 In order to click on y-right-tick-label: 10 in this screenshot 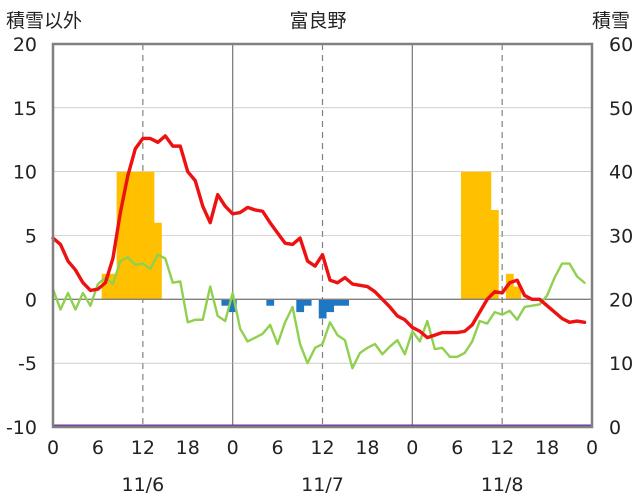, I will do `click(621, 364)`.